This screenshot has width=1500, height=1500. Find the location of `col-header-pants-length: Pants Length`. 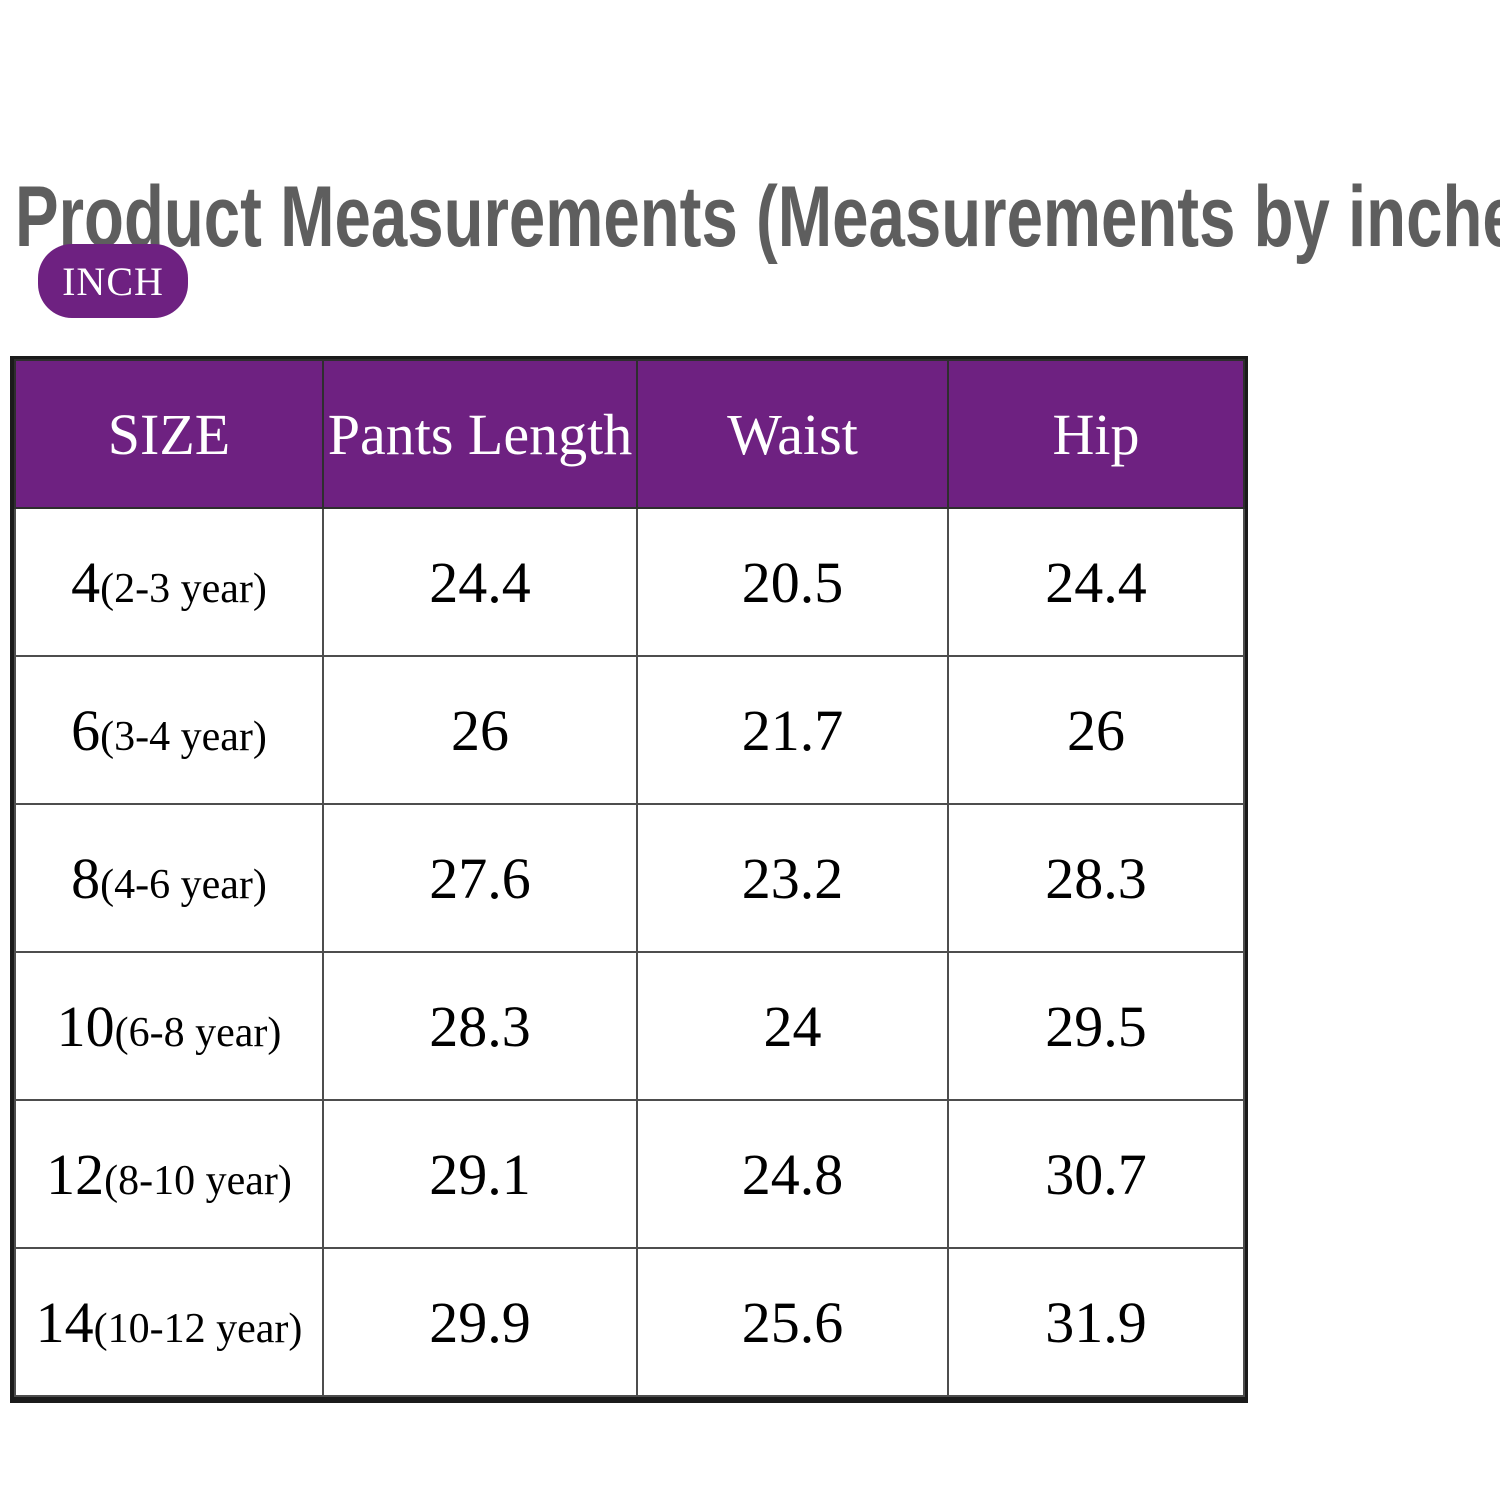

col-header-pants-length: Pants Length is located at coordinates (480, 434).